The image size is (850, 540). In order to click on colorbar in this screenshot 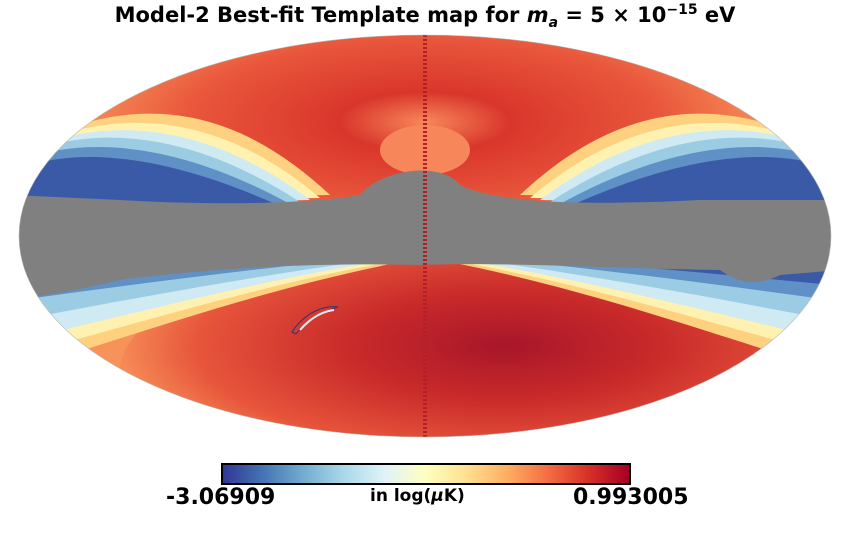, I will do `click(426, 474)`.